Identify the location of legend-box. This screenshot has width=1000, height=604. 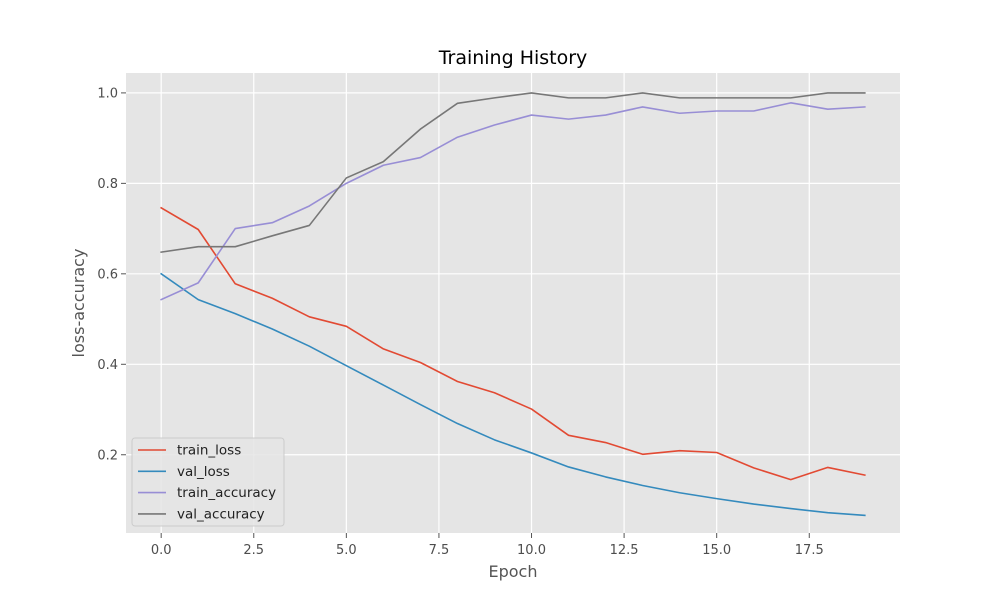
(208, 482).